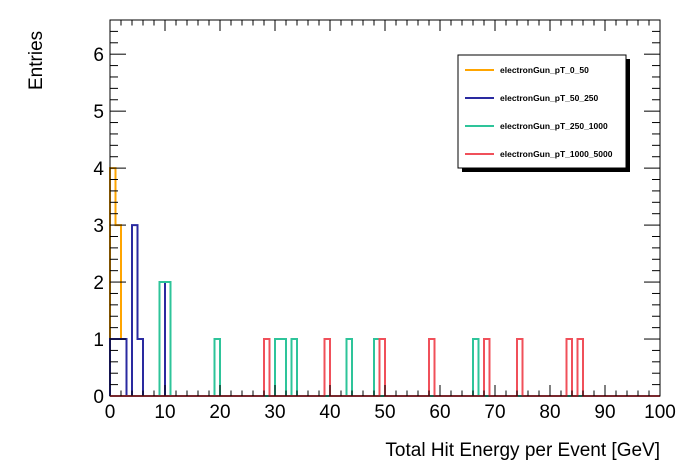  What do you see at coordinates (329, 412) in the screenshot?
I see `x-tick-label: 40` at bounding box center [329, 412].